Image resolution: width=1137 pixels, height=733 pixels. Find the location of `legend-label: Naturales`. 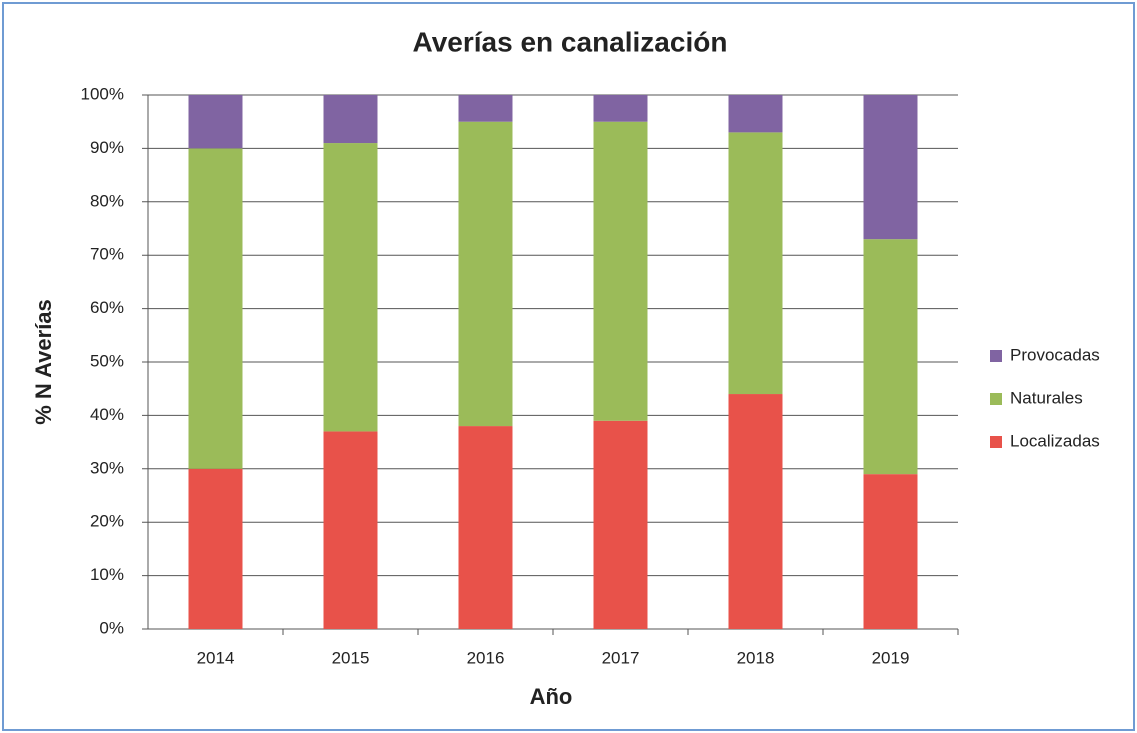

legend-label: Naturales is located at coordinates (1046, 397).